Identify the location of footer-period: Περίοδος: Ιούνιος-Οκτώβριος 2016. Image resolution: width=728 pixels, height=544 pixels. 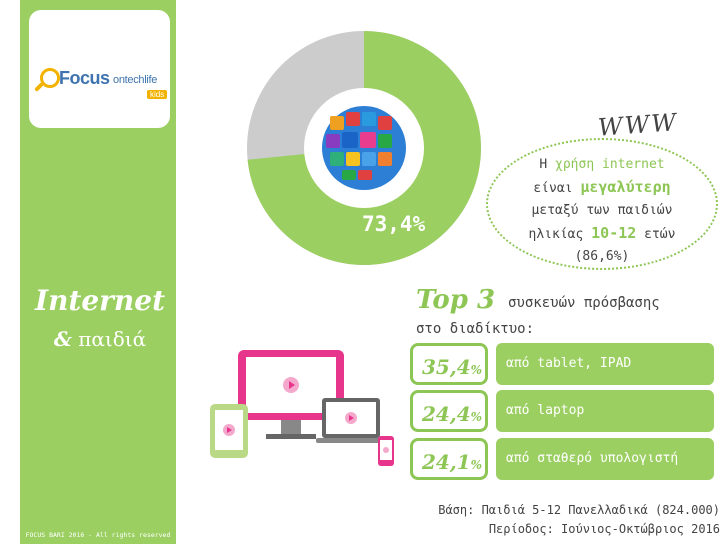
(604, 529).